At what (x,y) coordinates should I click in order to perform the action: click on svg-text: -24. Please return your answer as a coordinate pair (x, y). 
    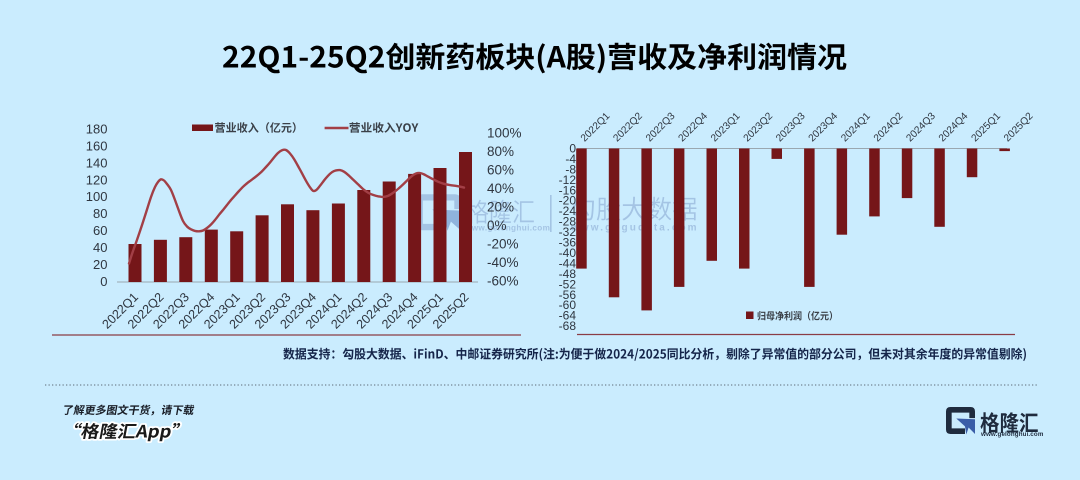
    Looking at the image, I should click on (568, 211).